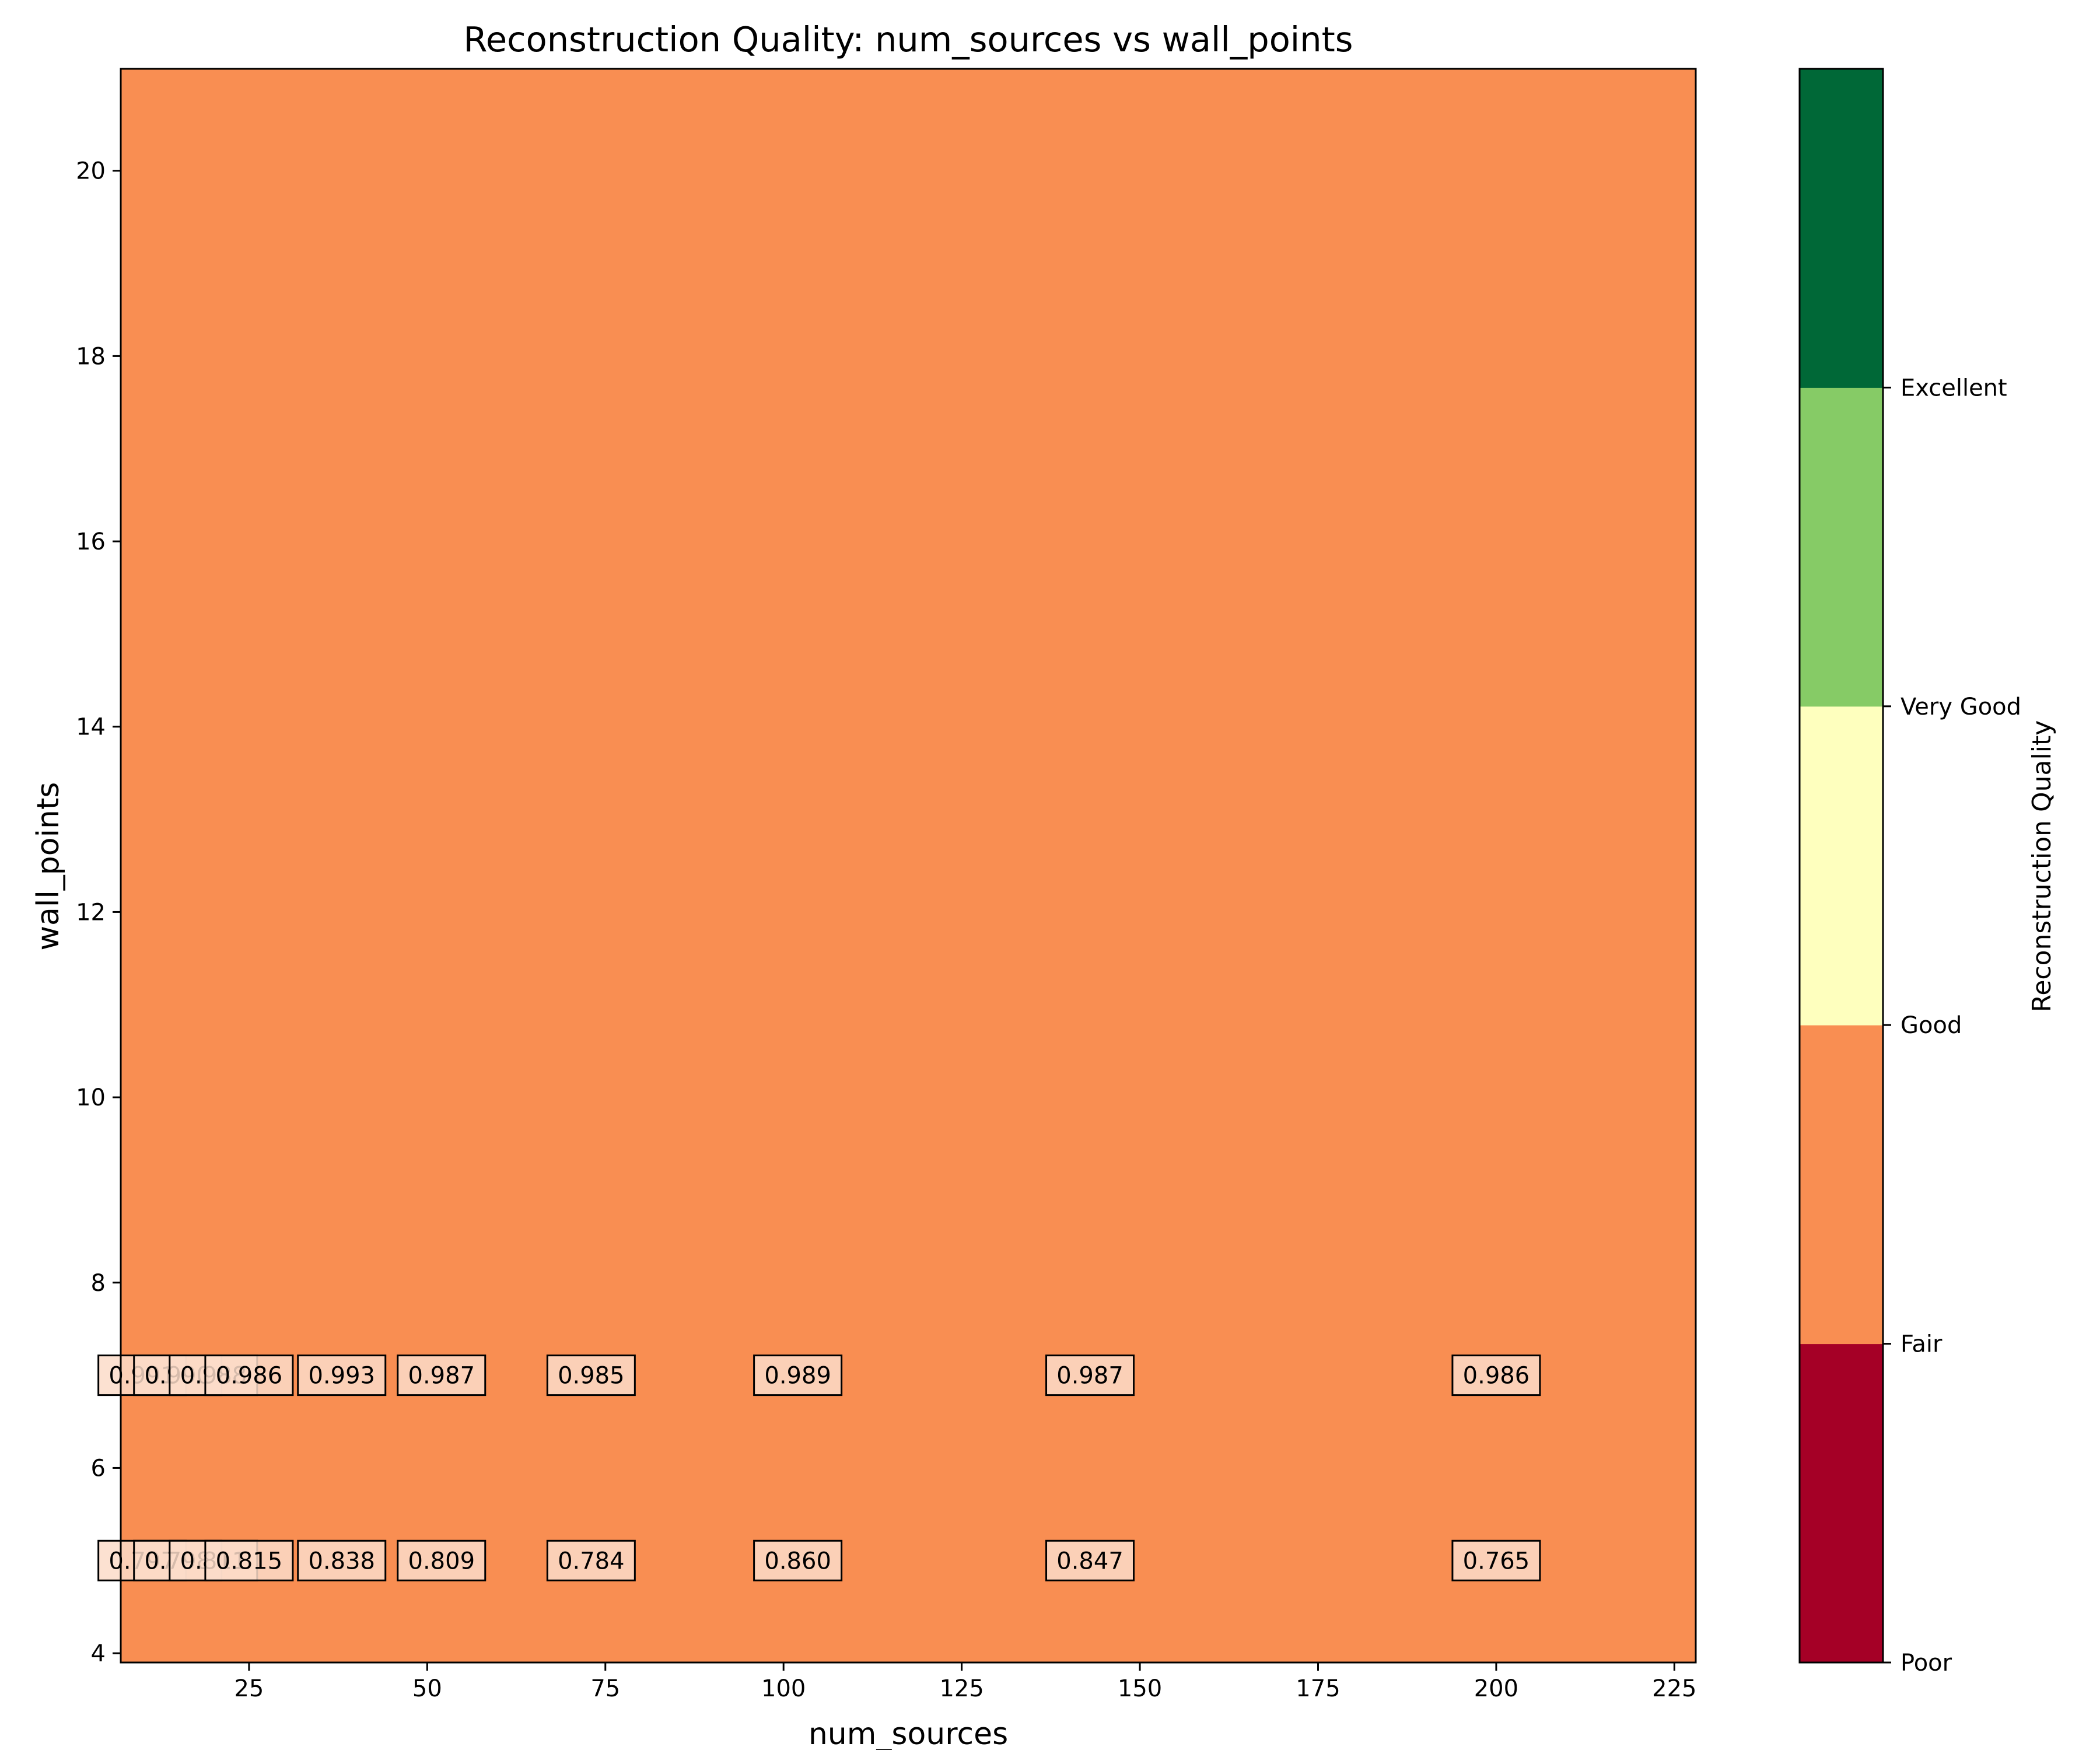 Image resolution: width=2100 pixels, height=1750 pixels. I want to click on y-tick-label: 6, so click(99, 1468).